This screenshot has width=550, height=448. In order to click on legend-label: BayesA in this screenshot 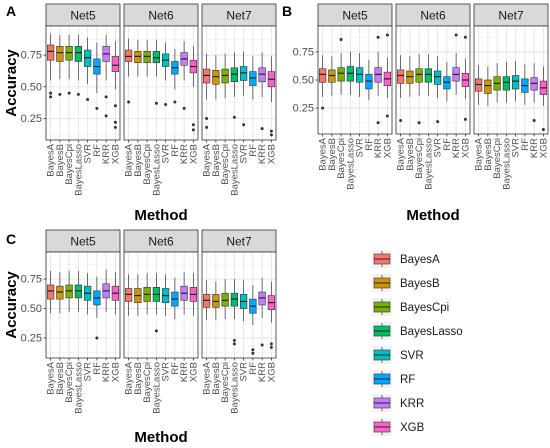, I will do `click(420, 260)`.